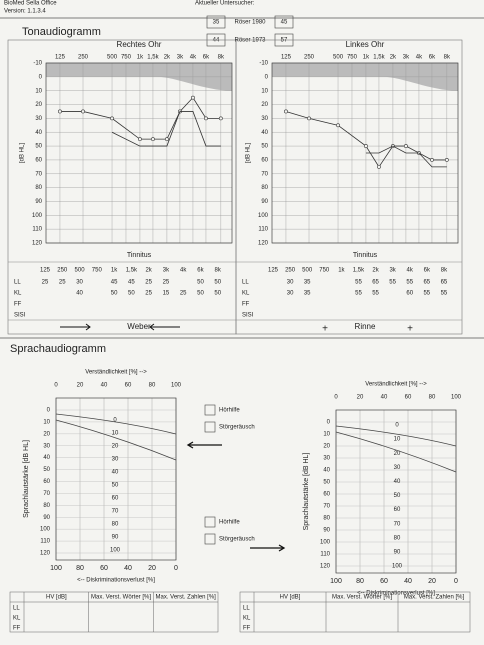 The image size is (484, 645). I want to click on roeser-label: Röser 1973, so click(250, 41).